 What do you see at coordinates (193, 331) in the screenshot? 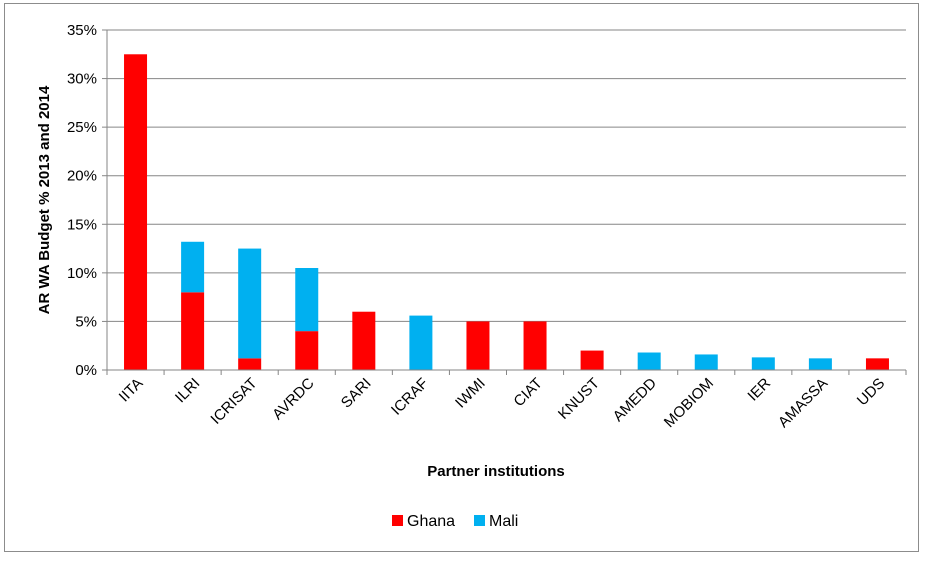
I see `bar-ghana-ilri` at bounding box center [193, 331].